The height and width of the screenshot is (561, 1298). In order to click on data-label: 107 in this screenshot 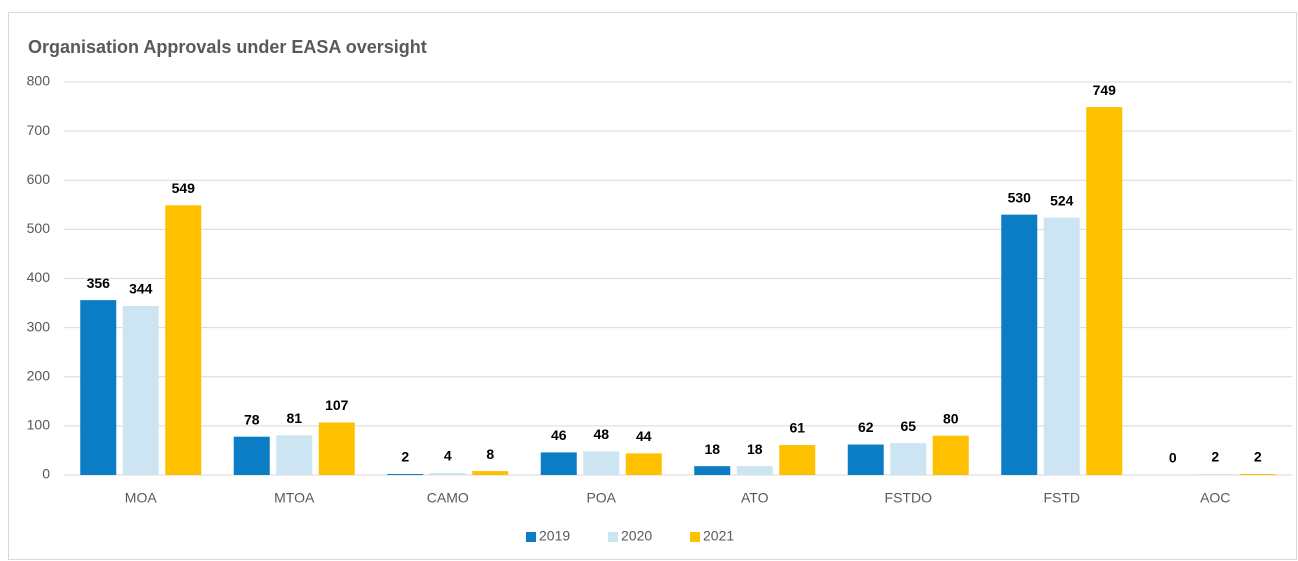, I will do `click(337, 405)`.